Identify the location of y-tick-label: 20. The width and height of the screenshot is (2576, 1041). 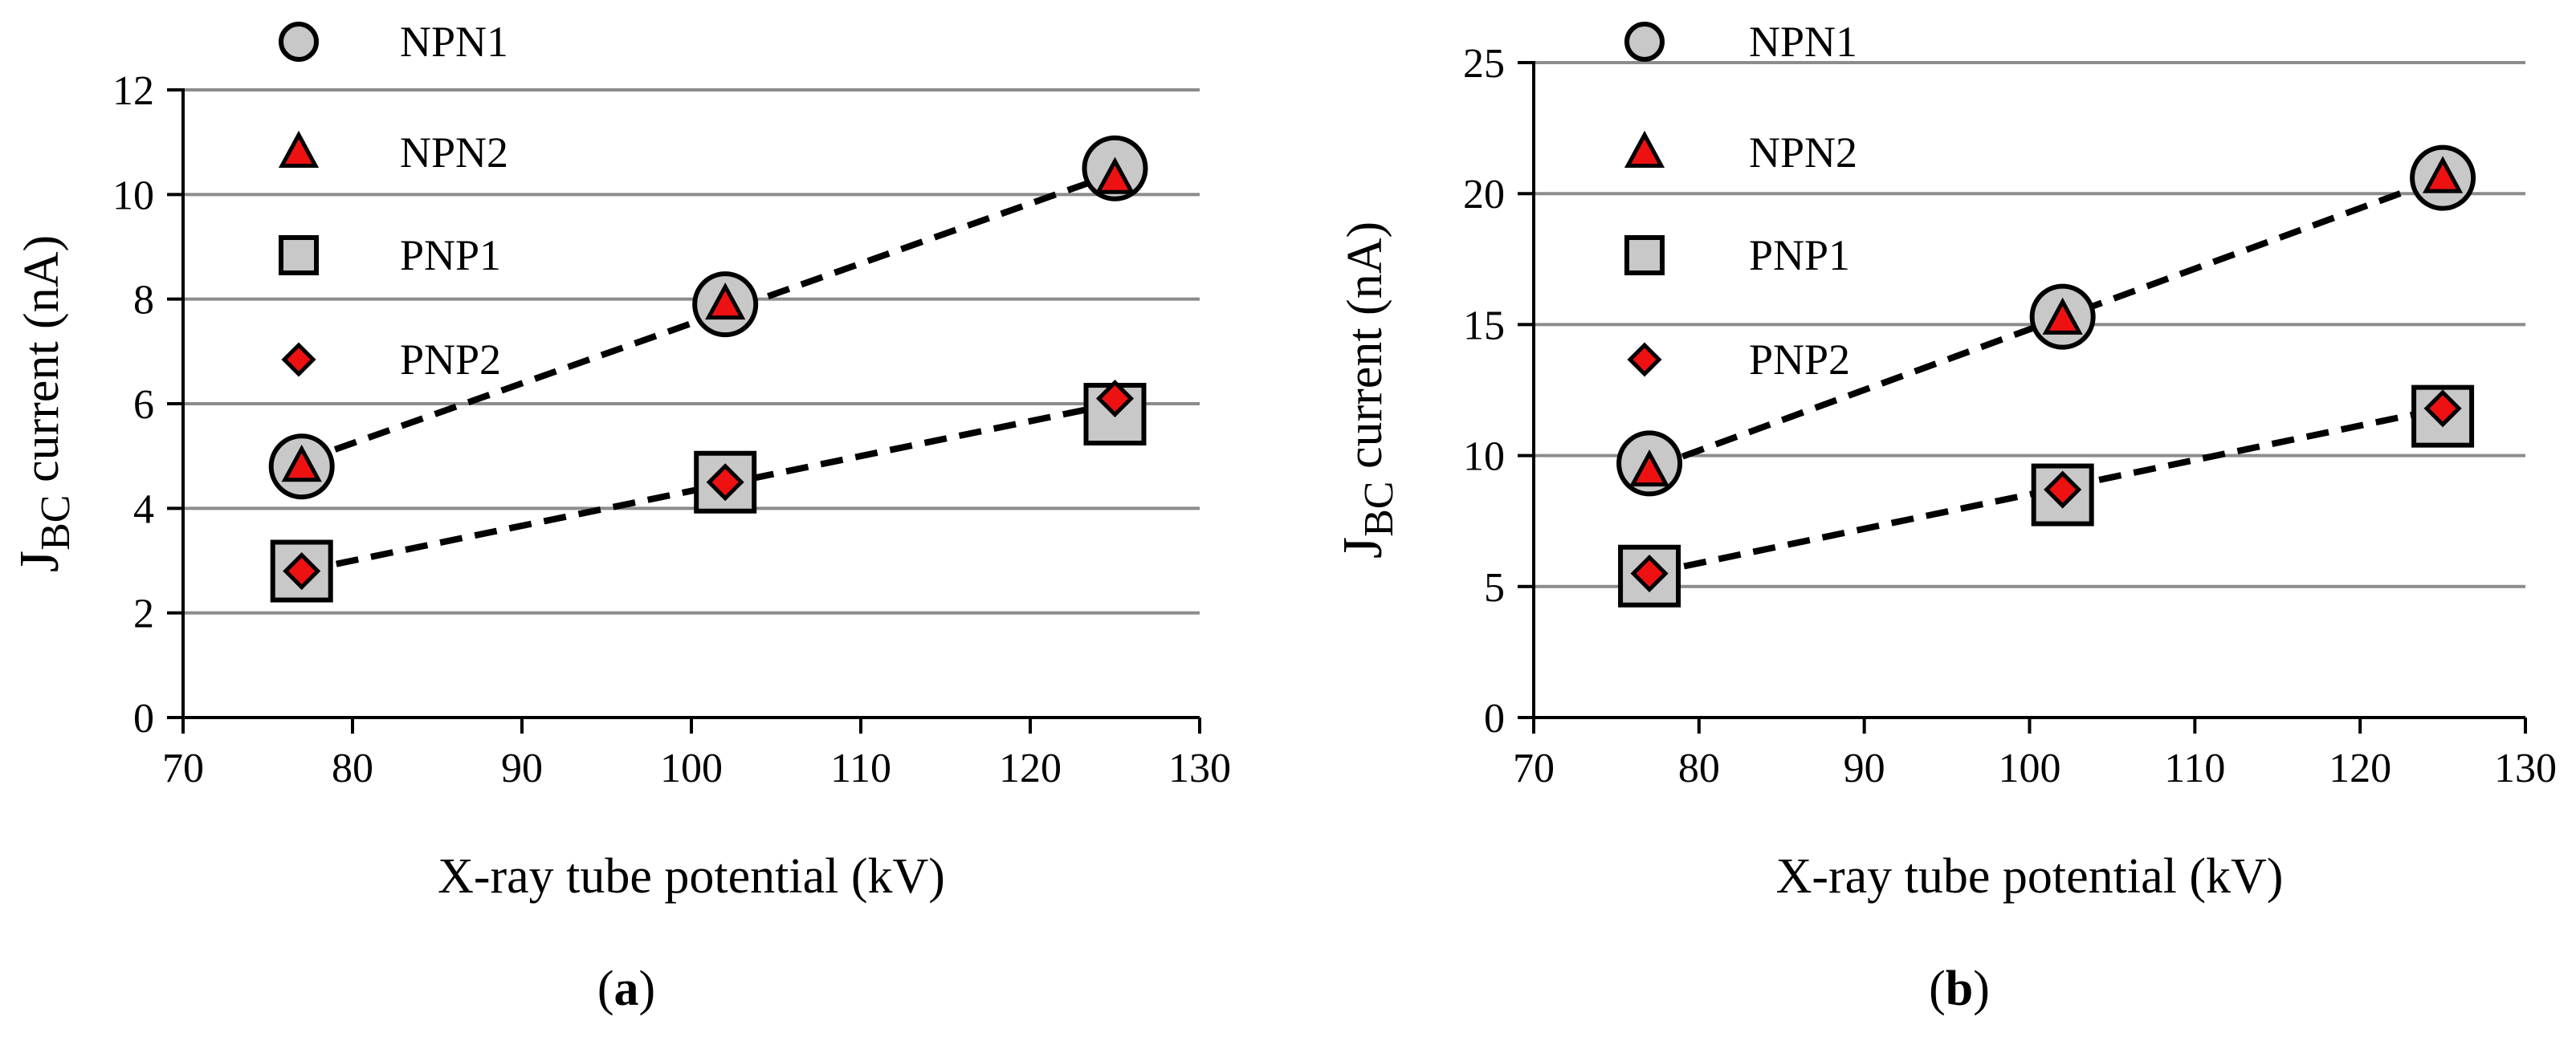
(1484, 195).